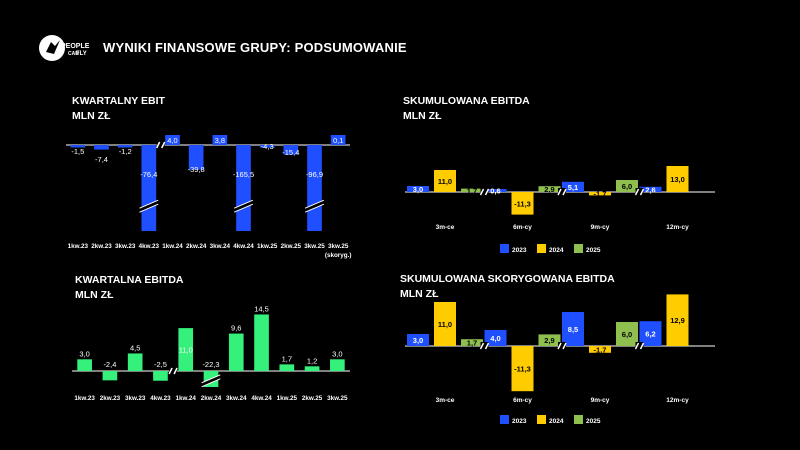 The image size is (800, 450). Describe the element at coordinates (84, 365) in the screenshot. I see `ebitda-bar-1kw.23-0` at that location.